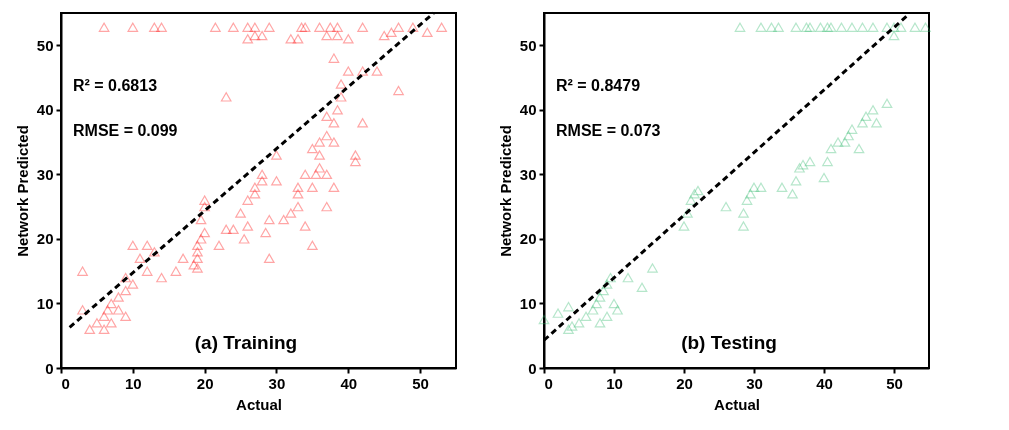  What do you see at coordinates (598, 85) in the screenshot?
I see `annotation: R² = 0.8479` at bounding box center [598, 85].